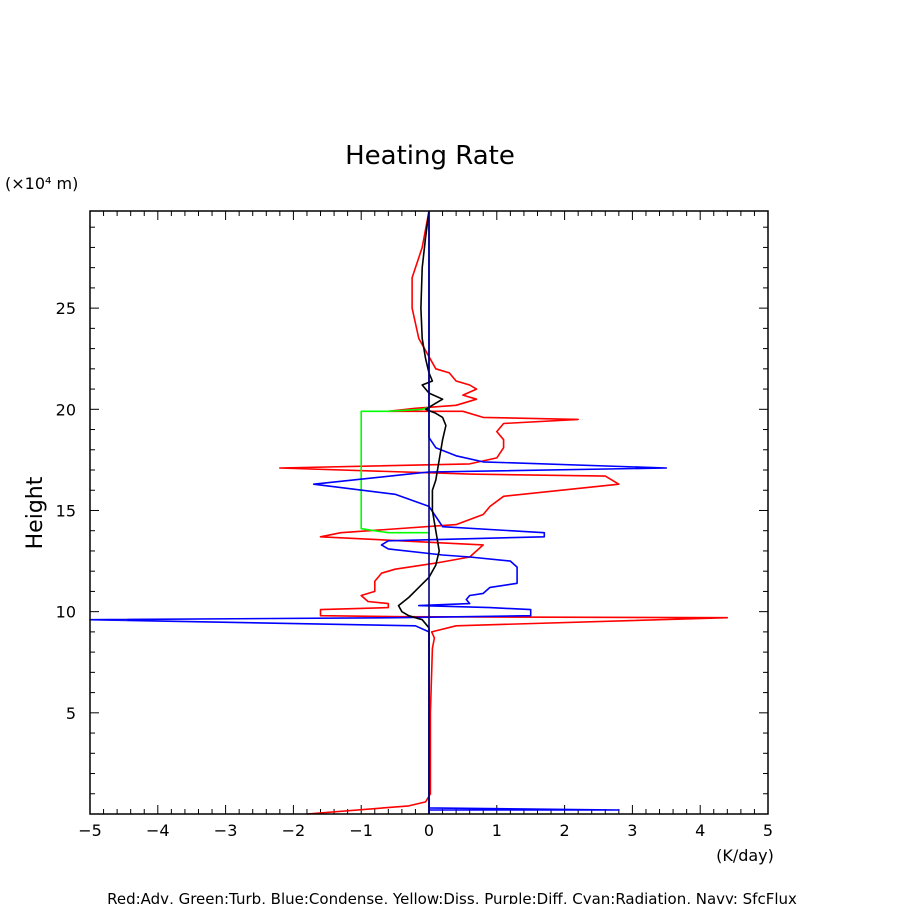 The width and height of the screenshot is (904, 904). Describe the element at coordinates (745, 855) in the screenshot. I see `x-unit-label: (K/day)` at that location.